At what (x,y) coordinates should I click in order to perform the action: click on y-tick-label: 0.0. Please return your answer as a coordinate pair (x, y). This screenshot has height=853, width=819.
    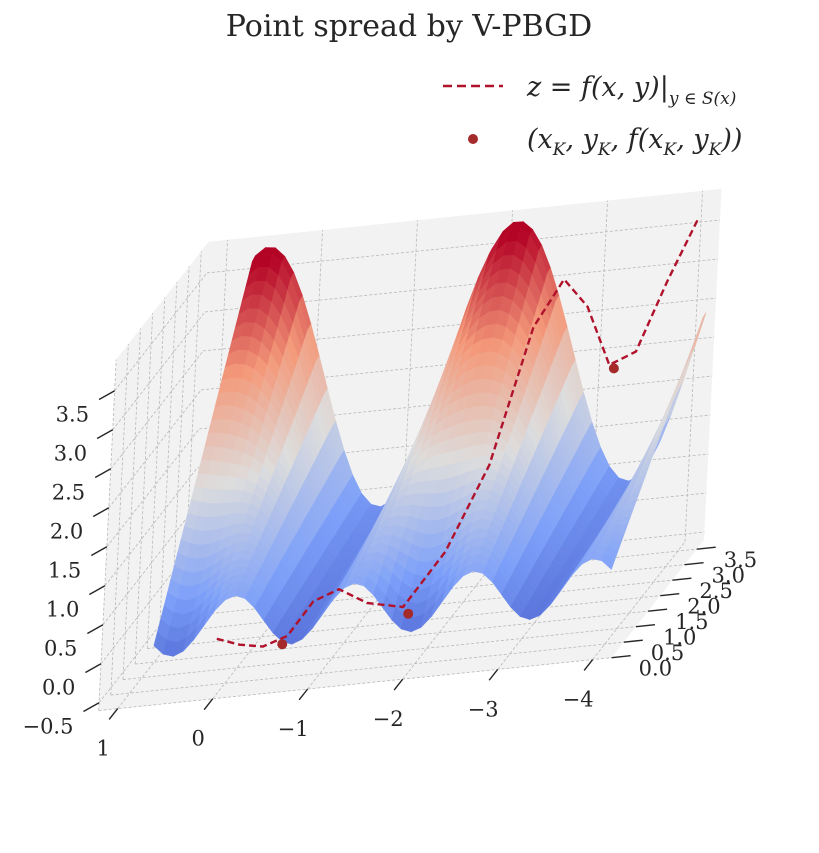
    Looking at the image, I should click on (655, 669).